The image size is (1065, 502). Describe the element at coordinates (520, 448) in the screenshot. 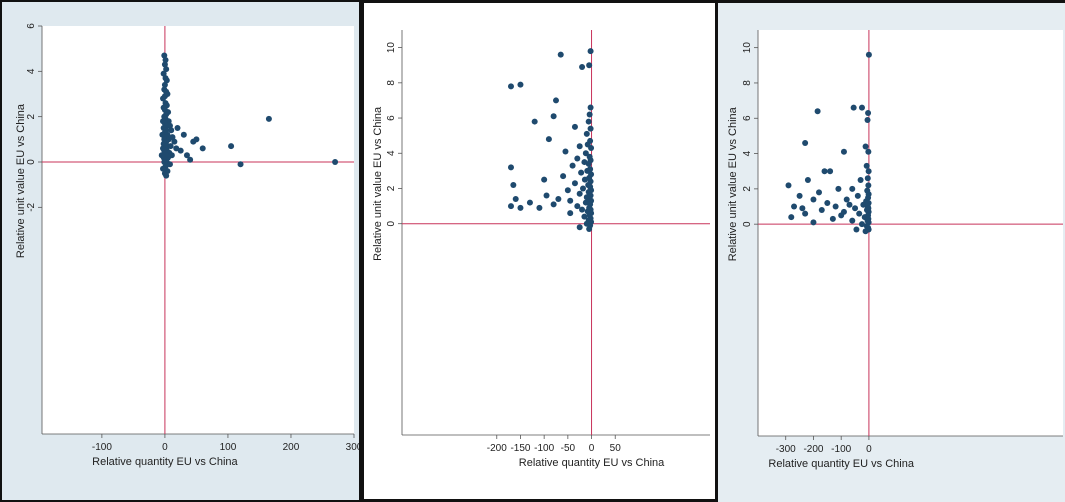

I see `x-tick-label: -150` at that location.